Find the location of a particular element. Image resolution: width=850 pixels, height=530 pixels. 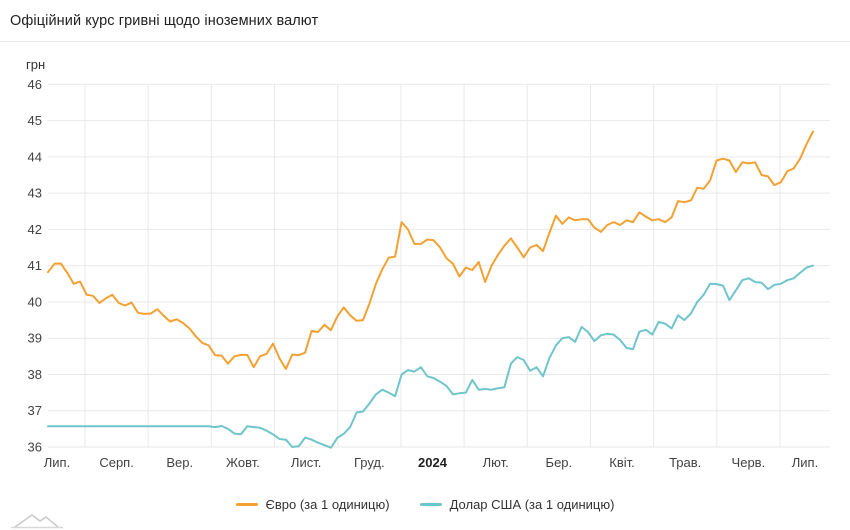

y-axis-tick-label: 39 is located at coordinates (35, 338).